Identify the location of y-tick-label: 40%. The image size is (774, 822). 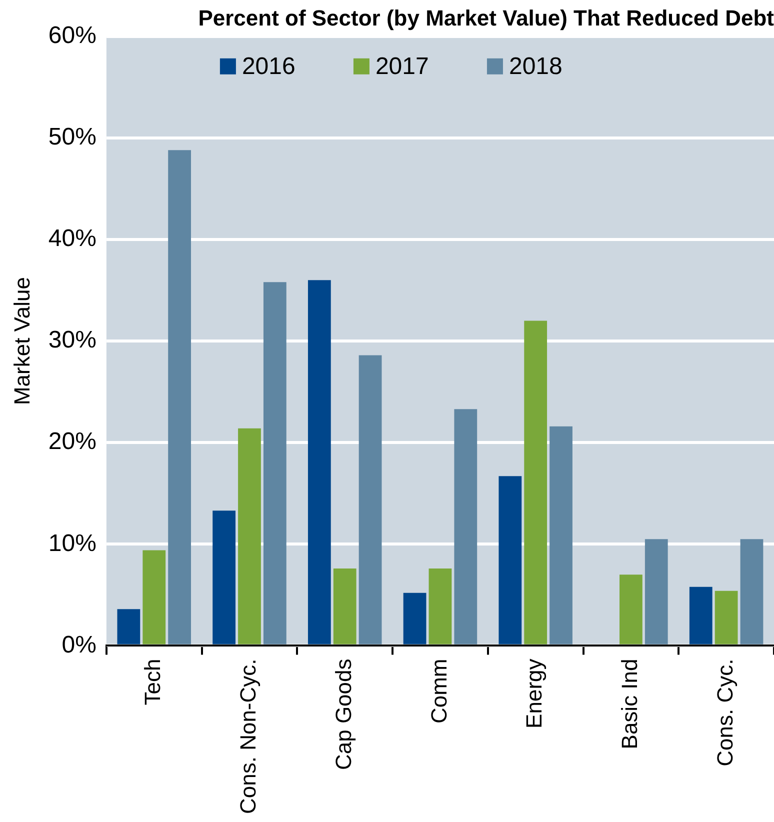
(72, 238).